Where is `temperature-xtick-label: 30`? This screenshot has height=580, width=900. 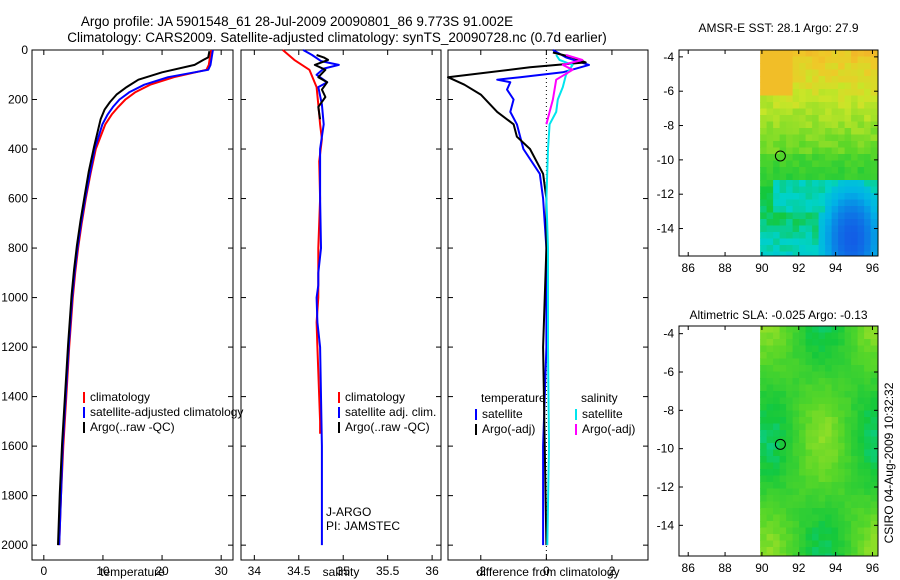
temperature-xtick-label: 30 is located at coordinates (221, 571).